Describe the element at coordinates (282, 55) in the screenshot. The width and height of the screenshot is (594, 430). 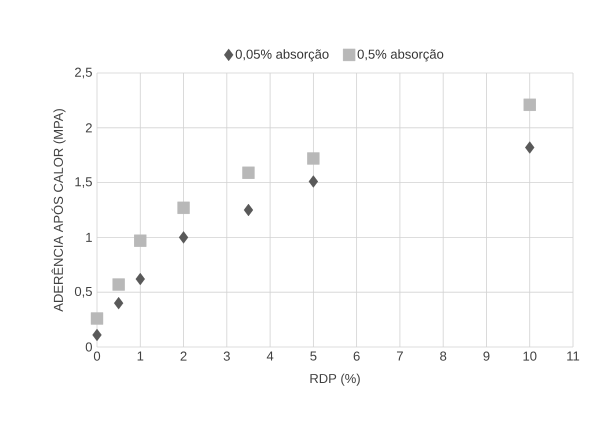
I see `legend-label: 0,05% absorção` at that location.